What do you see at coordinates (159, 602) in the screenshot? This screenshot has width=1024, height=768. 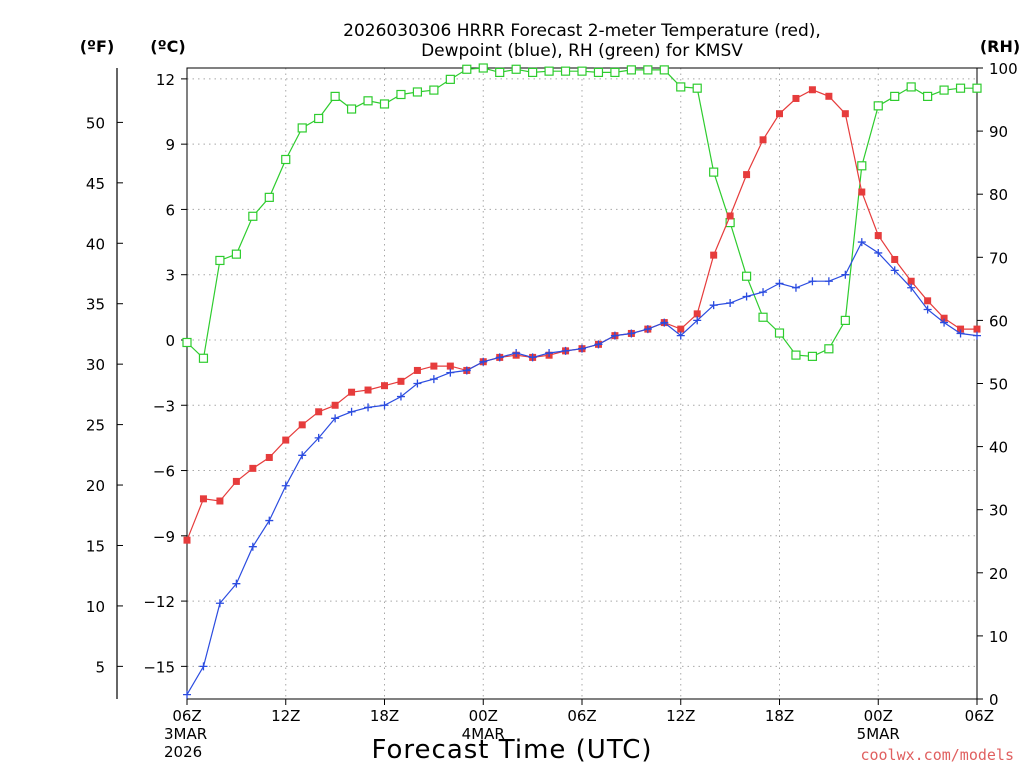 I see `celsius-tick-label: −12` at bounding box center [159, 602].